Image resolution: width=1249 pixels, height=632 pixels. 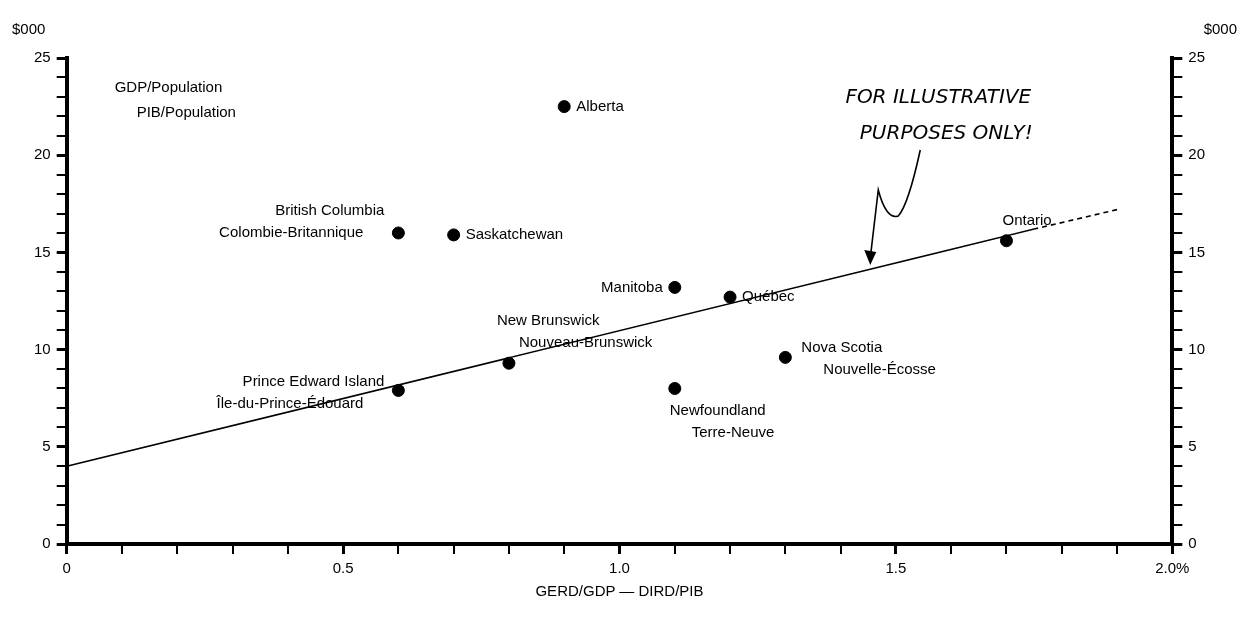 What do you see at coordinates (46, 445) in the screenshot?
I see `y-tick-label: 5` at bounding box center [46, 445].